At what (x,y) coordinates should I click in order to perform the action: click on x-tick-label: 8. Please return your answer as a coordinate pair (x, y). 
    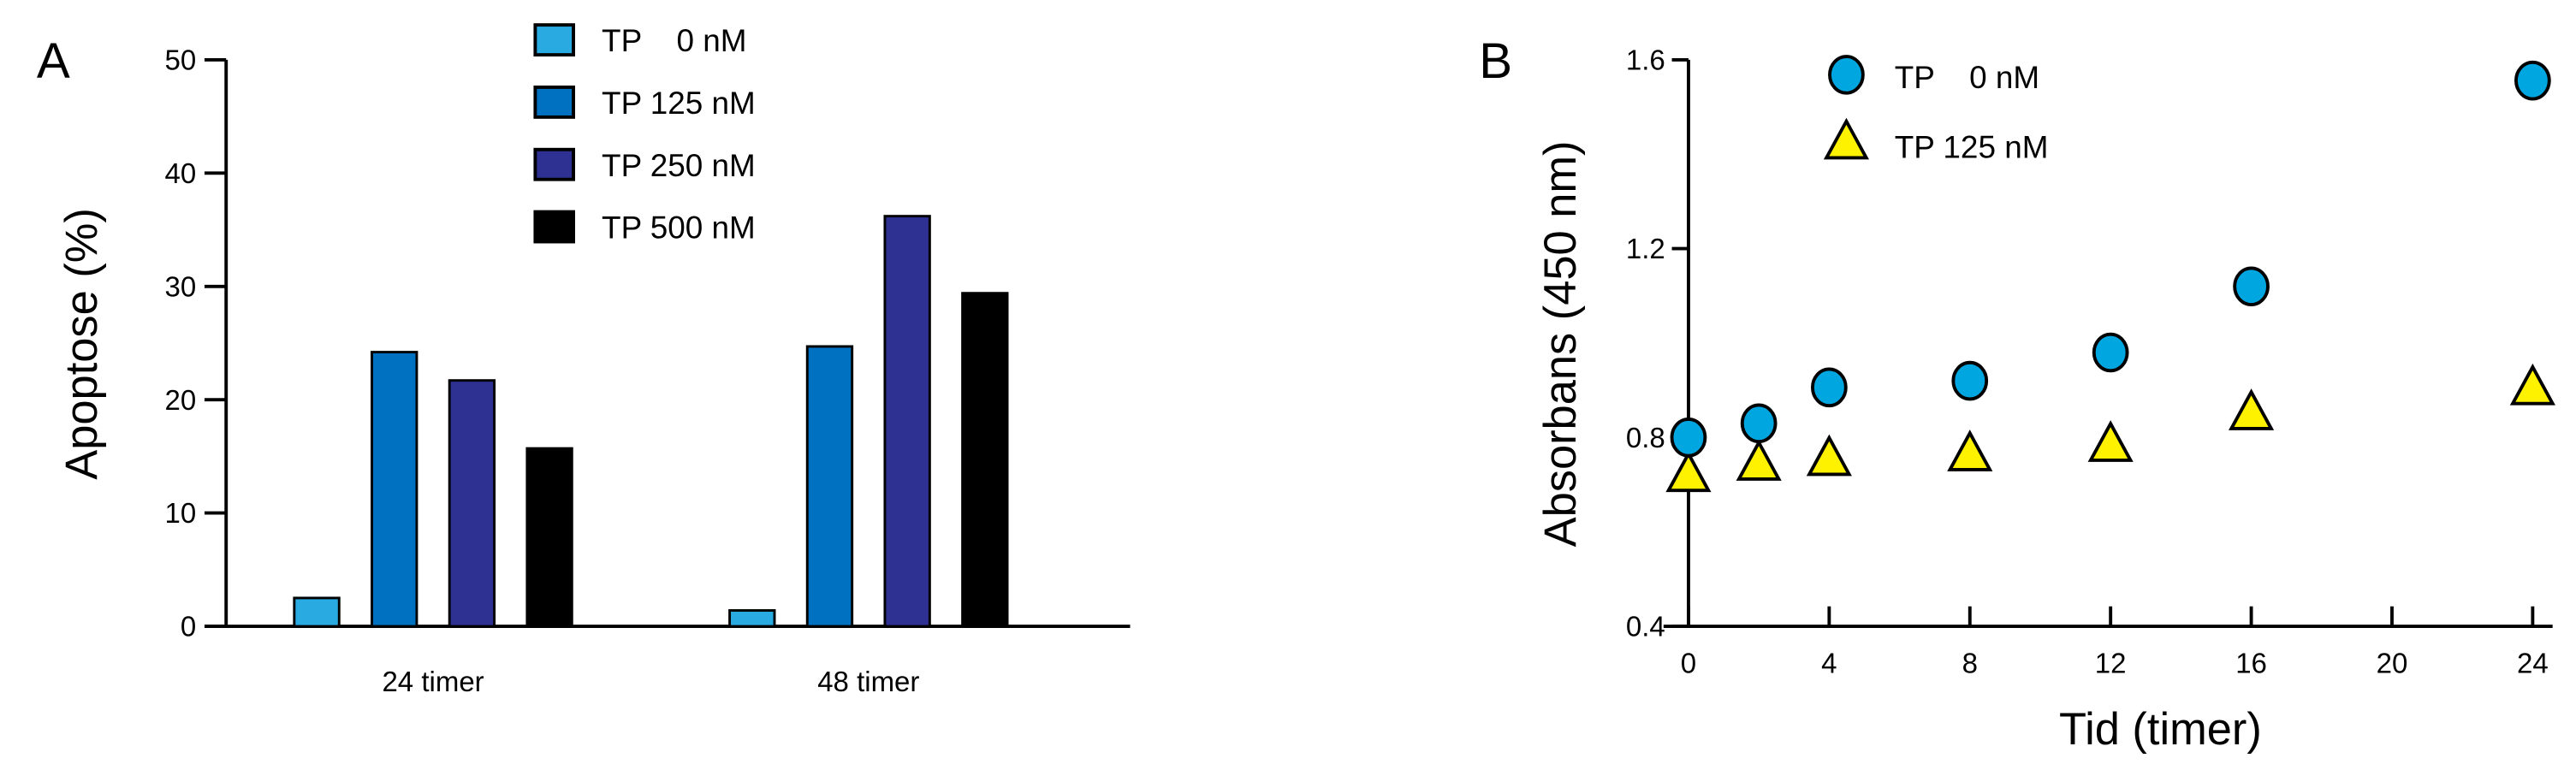
    Looking at the image, I should click on (1970, 662).